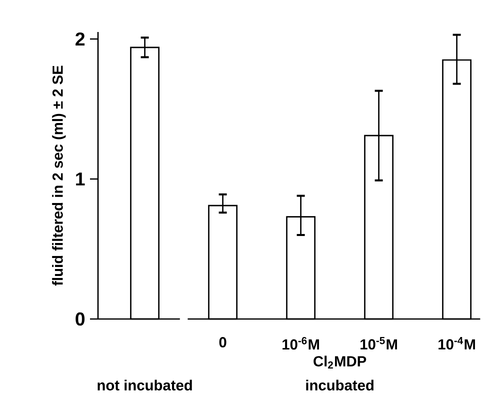  I want to click on x-tick-label: 0, so click(222, 342).